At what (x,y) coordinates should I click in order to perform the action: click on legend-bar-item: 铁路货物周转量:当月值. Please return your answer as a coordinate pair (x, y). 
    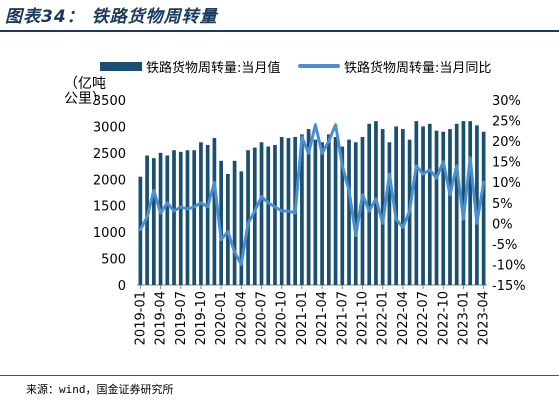
    Looking at the image, I should click on (190, 67).